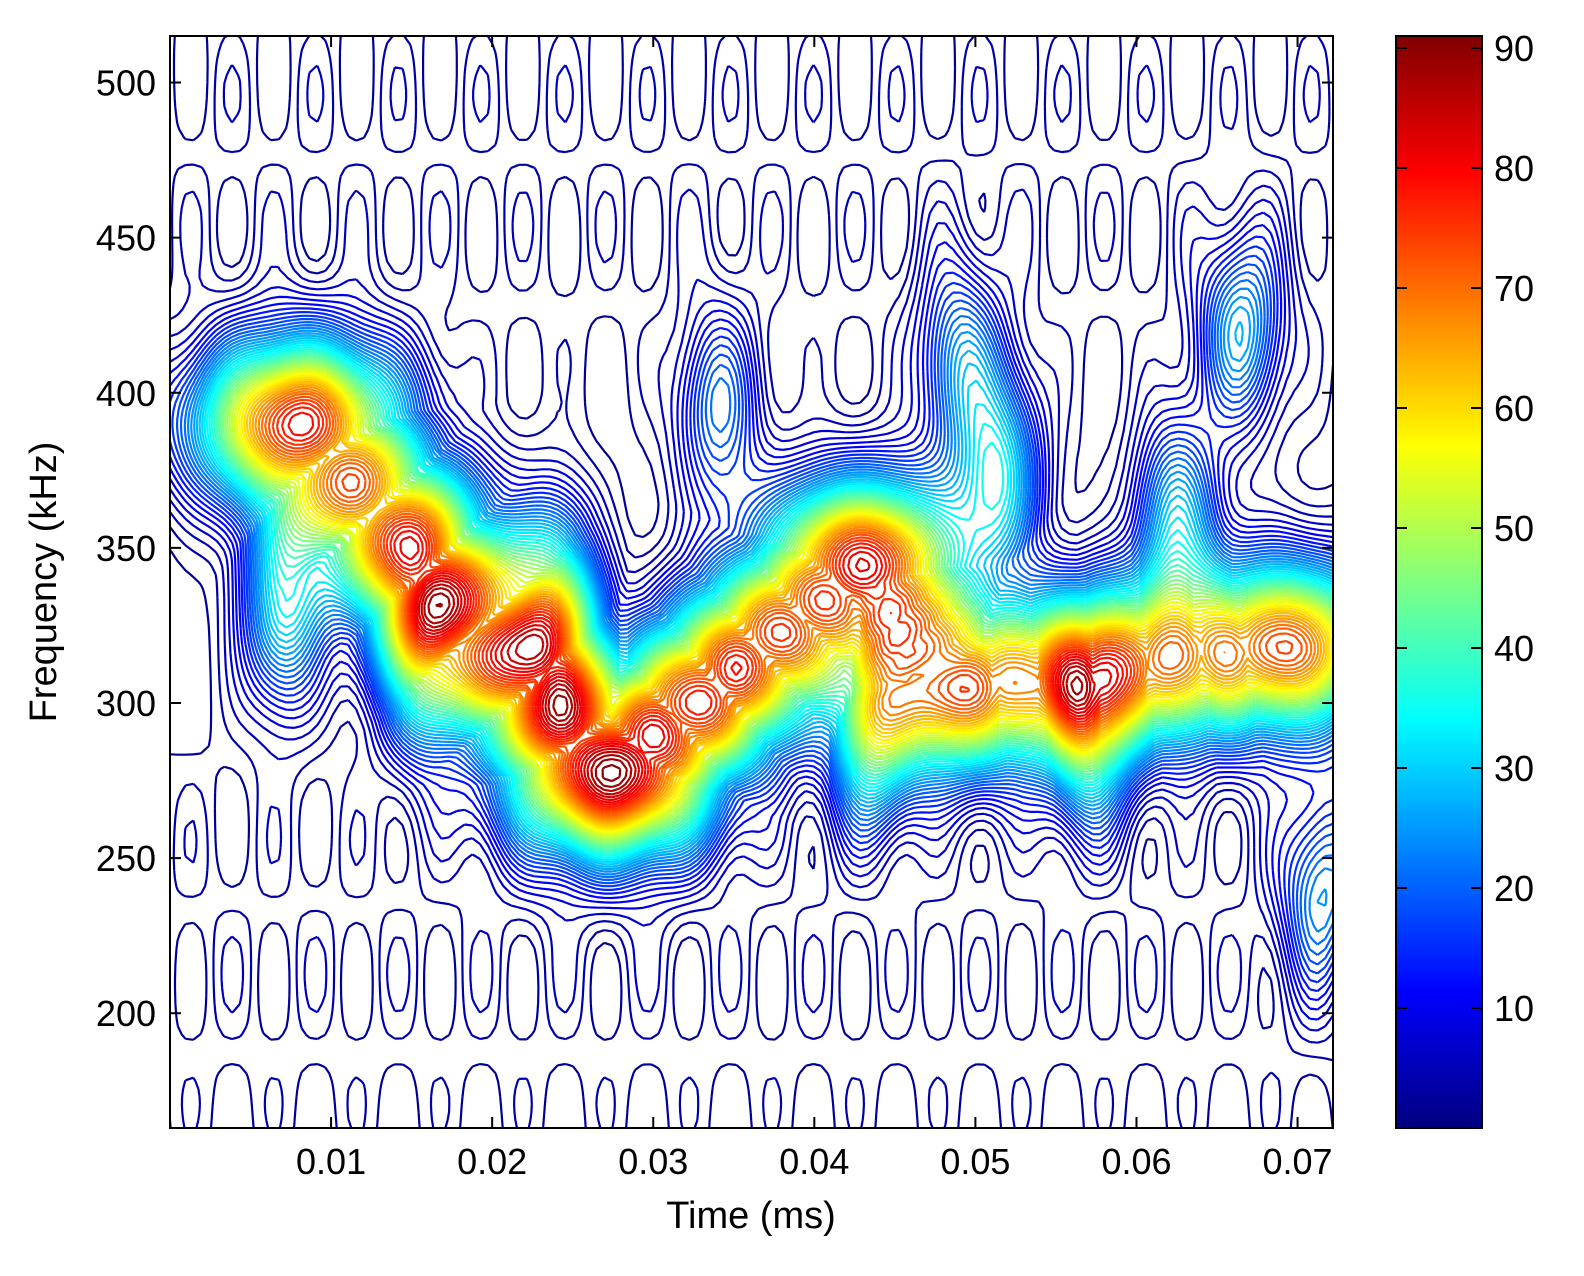  Describe the element at coordinates (1514, 288) in the screenshot. I see `colorbar-tick-label: 70` at that location.